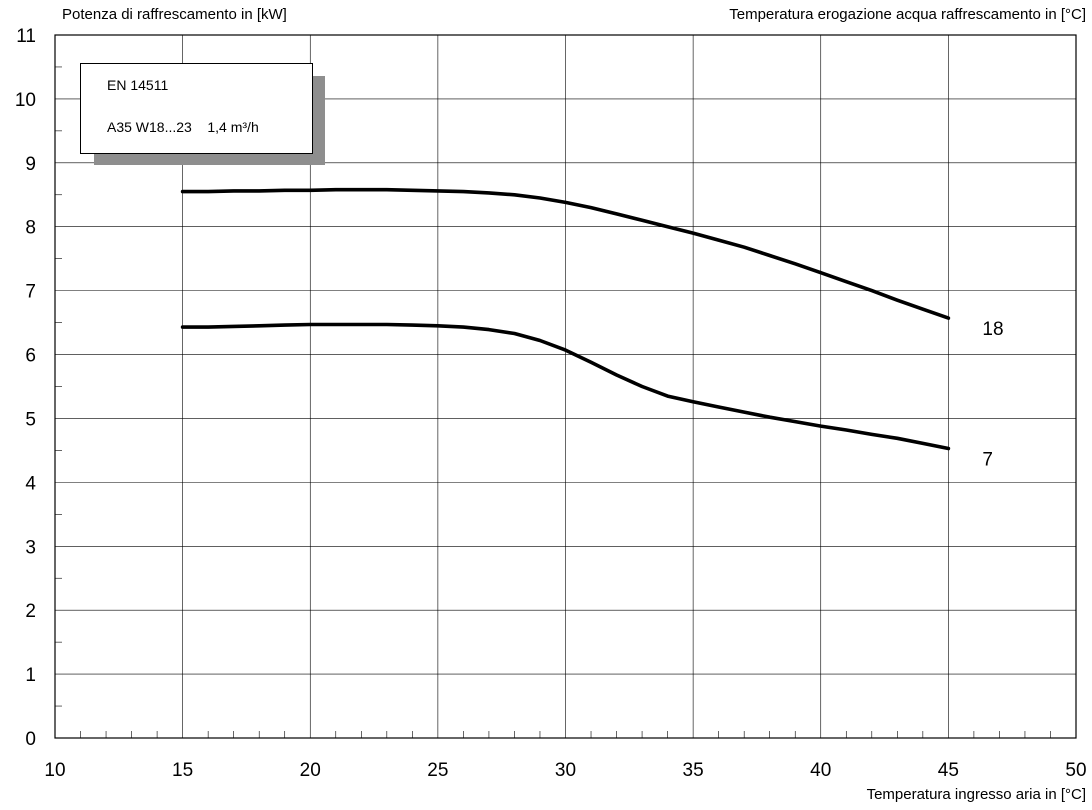 Image resolution: width=1092 pixels, height=810 pixels. Describe the element at coordinates (30, 419) in the screenshot. I see `y-tick-label: 5` at that location.